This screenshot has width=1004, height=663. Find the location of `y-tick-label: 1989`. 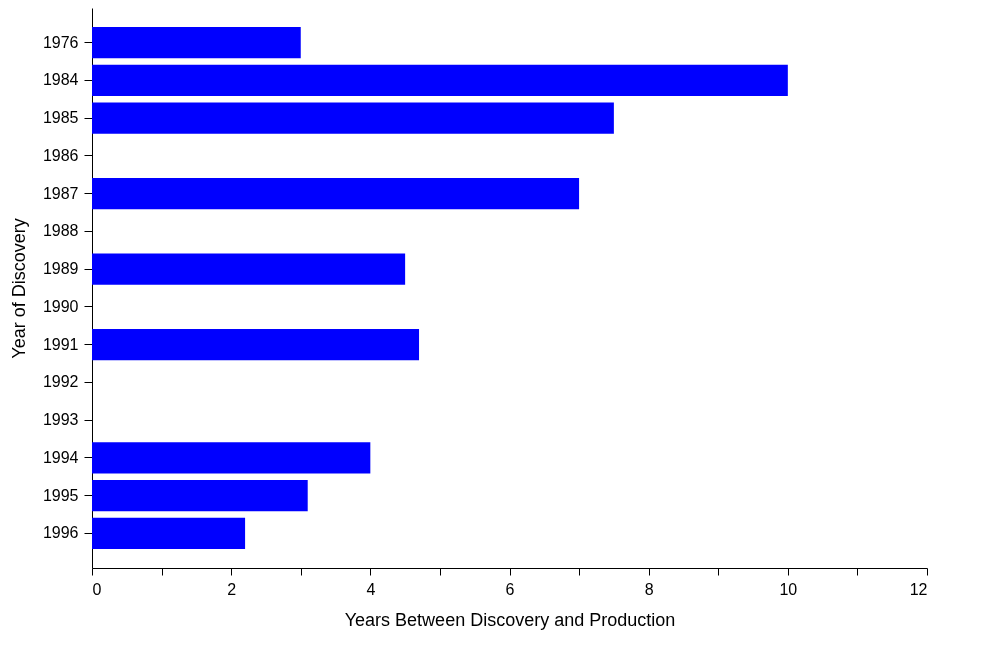

y-tick-label: 1989 is located at coordinates (60, 269).